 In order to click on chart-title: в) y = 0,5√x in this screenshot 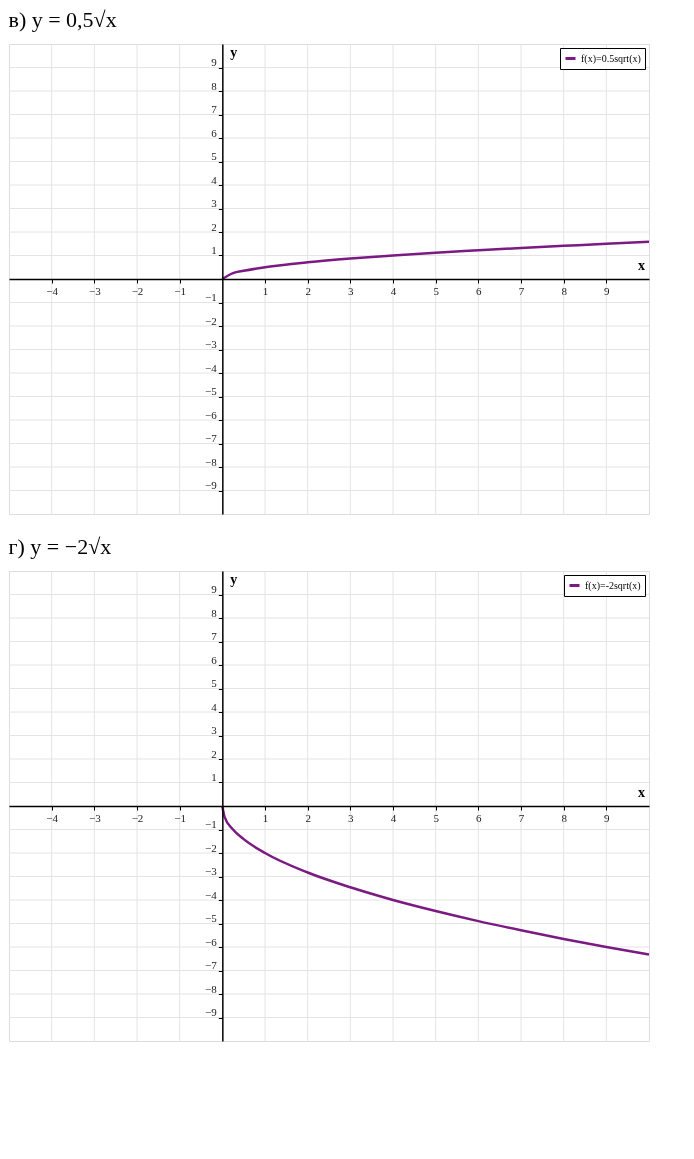, I will do `click(62, 19)`.